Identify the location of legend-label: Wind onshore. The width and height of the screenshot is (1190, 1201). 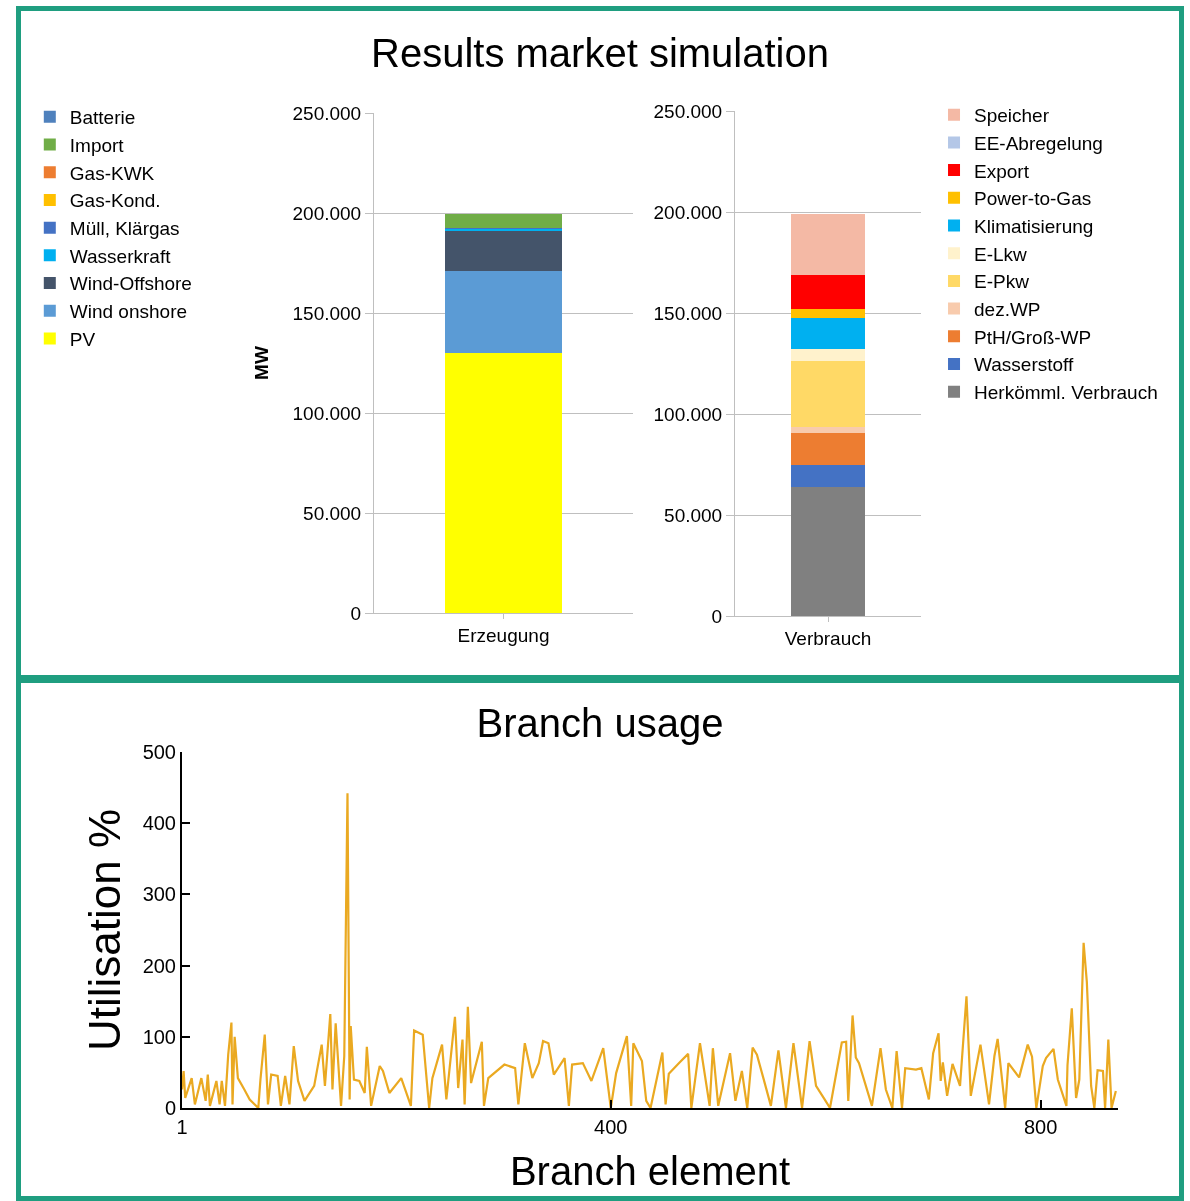
(128, 312).